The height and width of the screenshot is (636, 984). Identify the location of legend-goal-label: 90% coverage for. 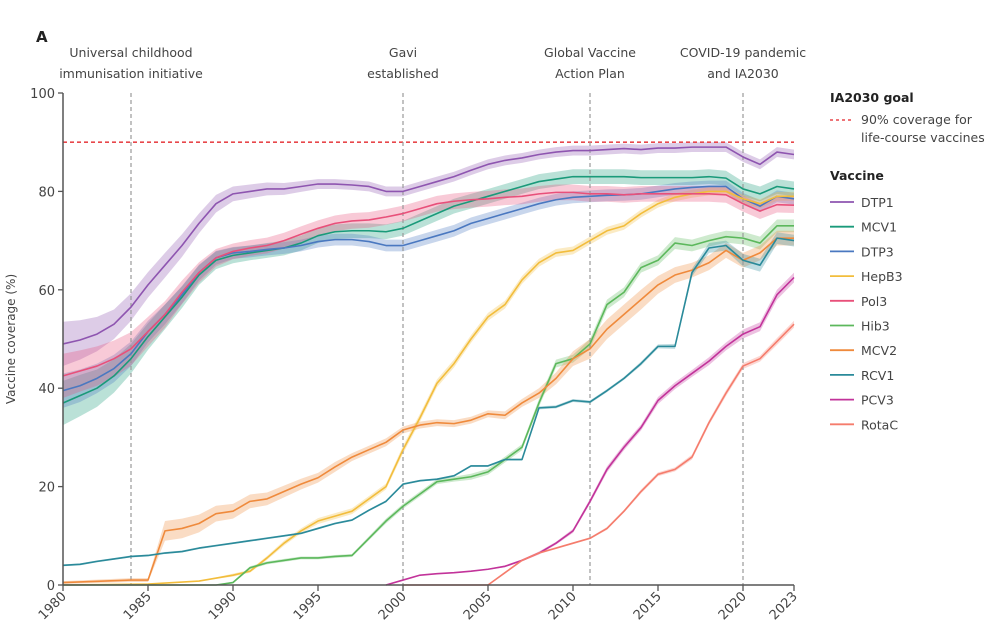
(917, 119).